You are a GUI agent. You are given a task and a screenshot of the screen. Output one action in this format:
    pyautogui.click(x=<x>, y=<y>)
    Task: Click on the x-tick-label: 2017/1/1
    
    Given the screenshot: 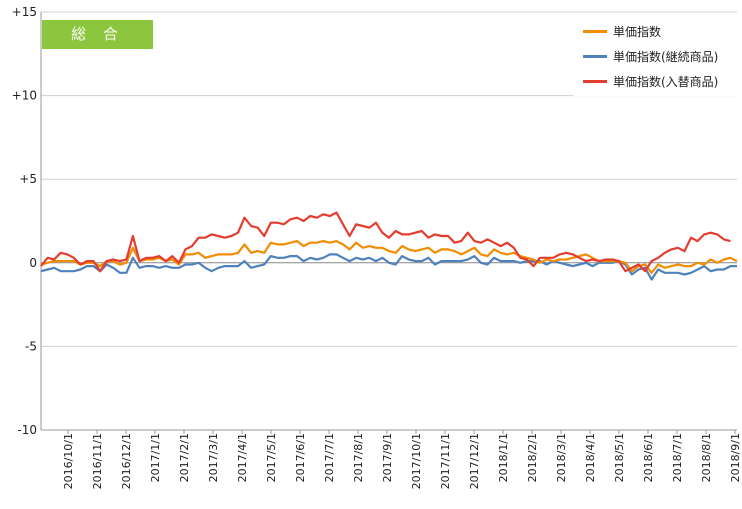 What is the action you would take?
    pyautogui.click(x=155, y=457)
    